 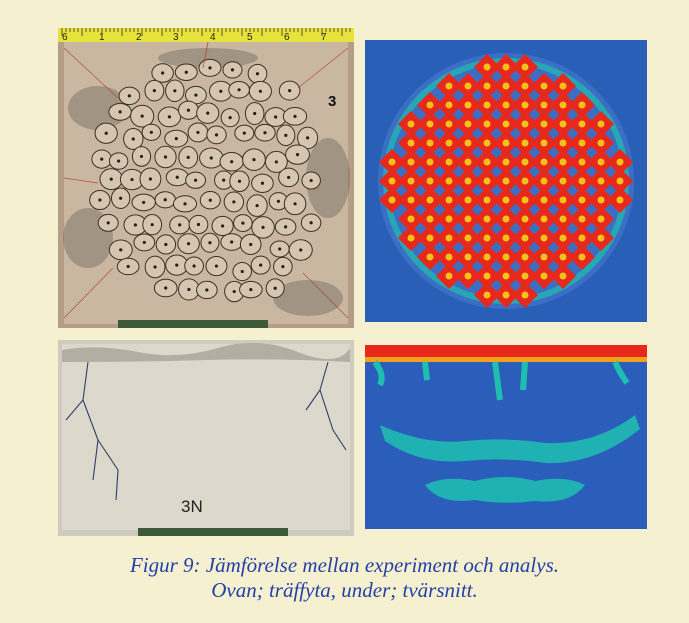 I want to click on specimen-label-3n: 3N, so click(x=192, y=506).